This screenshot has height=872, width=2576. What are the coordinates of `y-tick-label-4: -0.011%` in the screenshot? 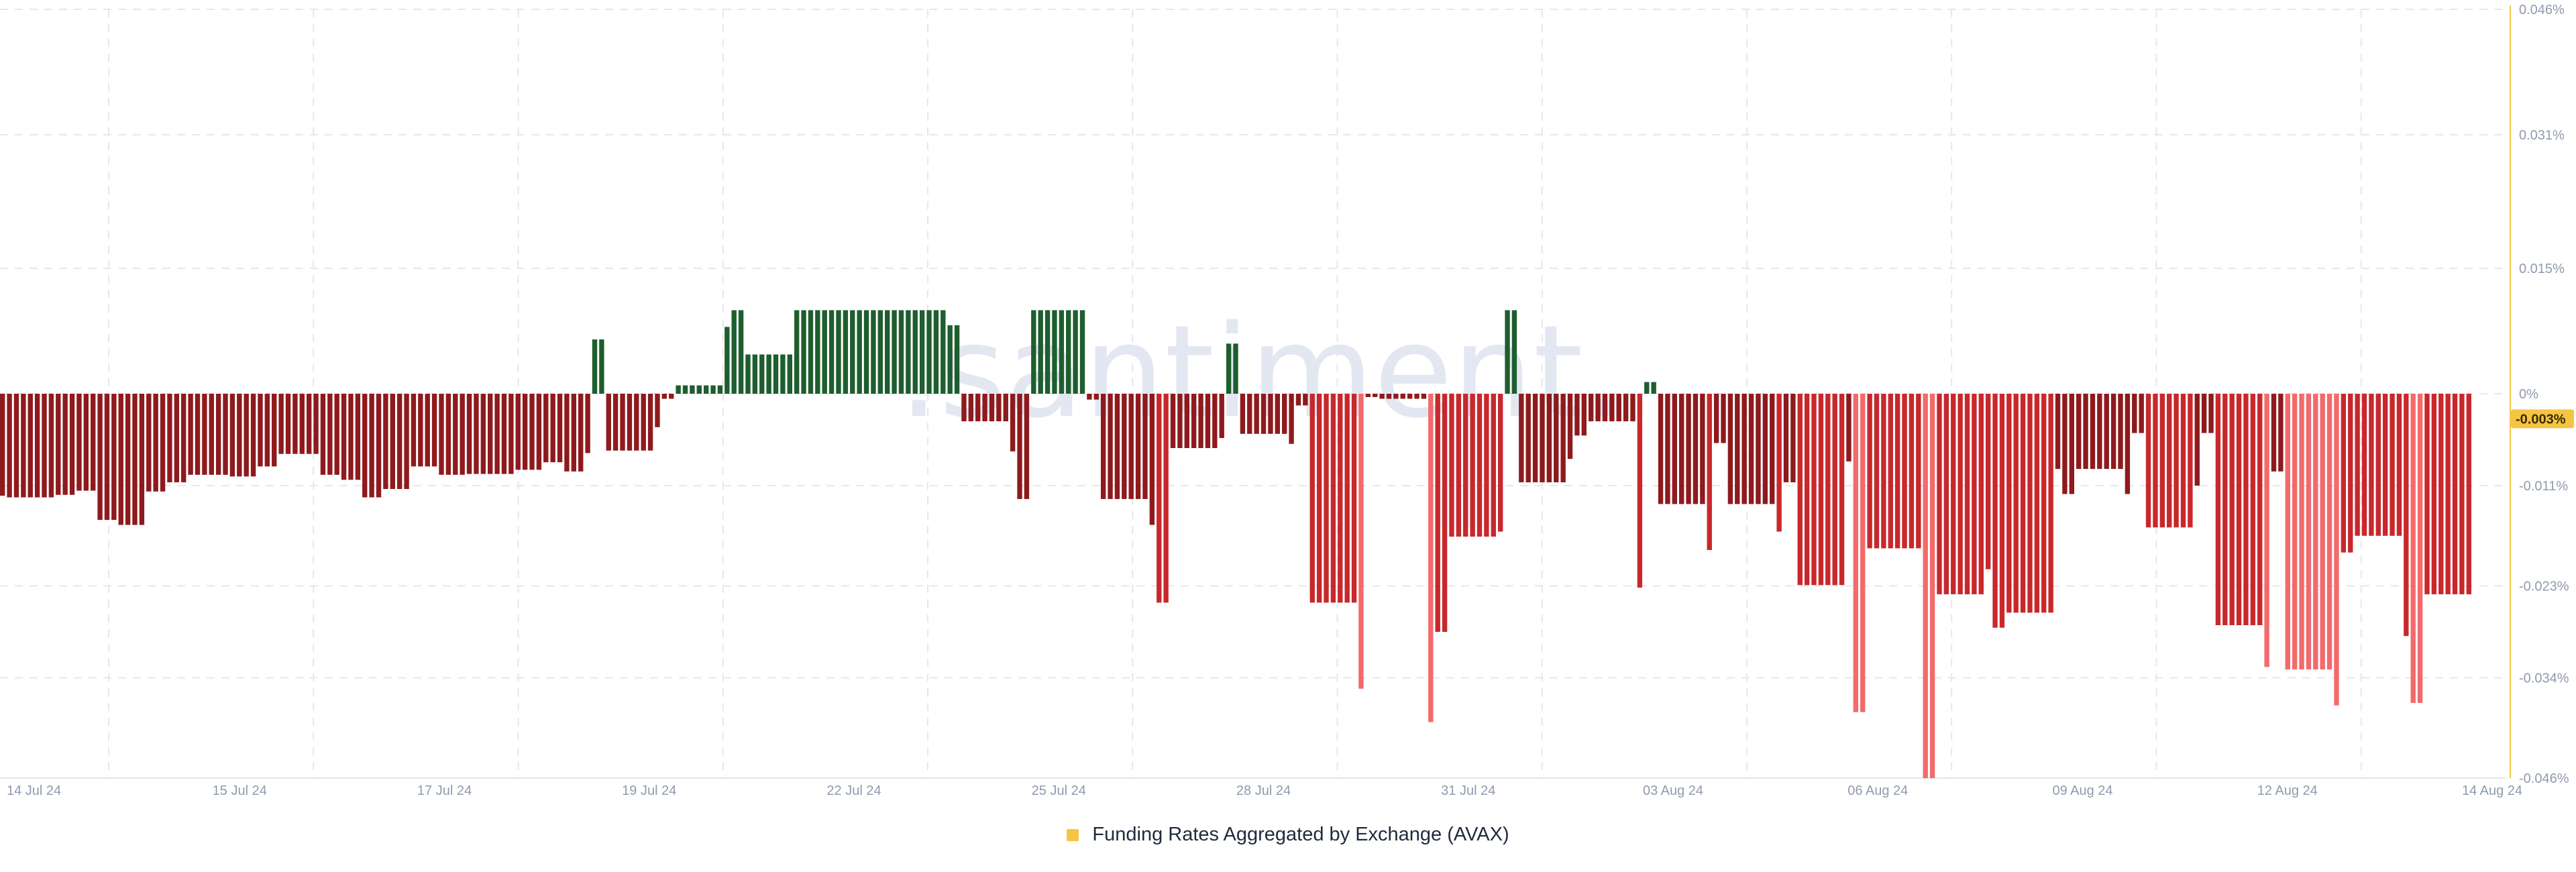 It's located at (2543, 487).